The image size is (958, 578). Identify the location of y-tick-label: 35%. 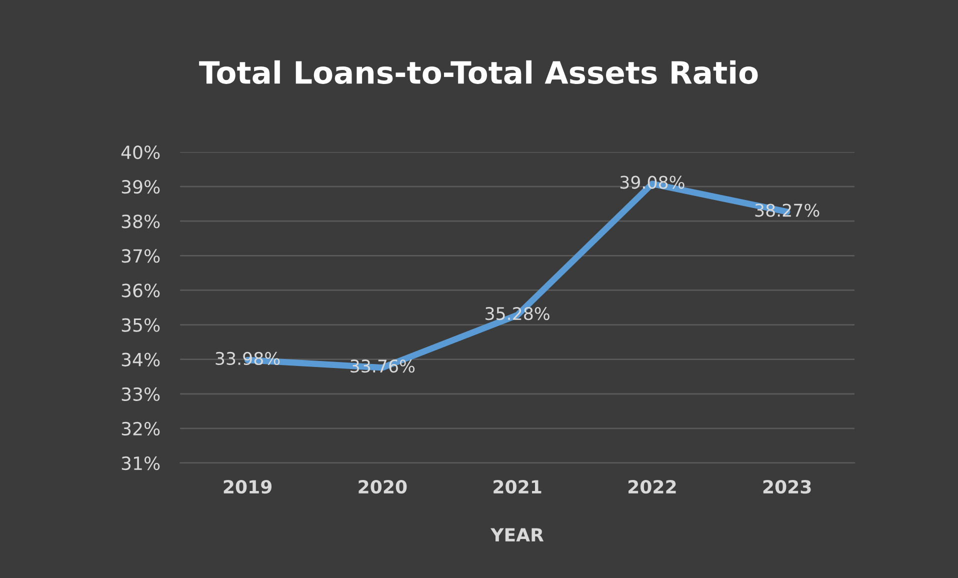
(141, 325).